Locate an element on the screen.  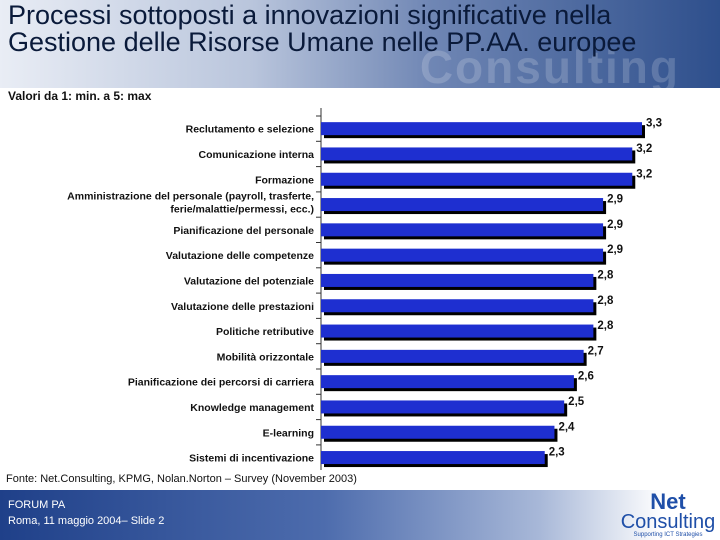
chart-subtitle: Valori da 1: min. a 5: max is located at coordinates (80, 96).